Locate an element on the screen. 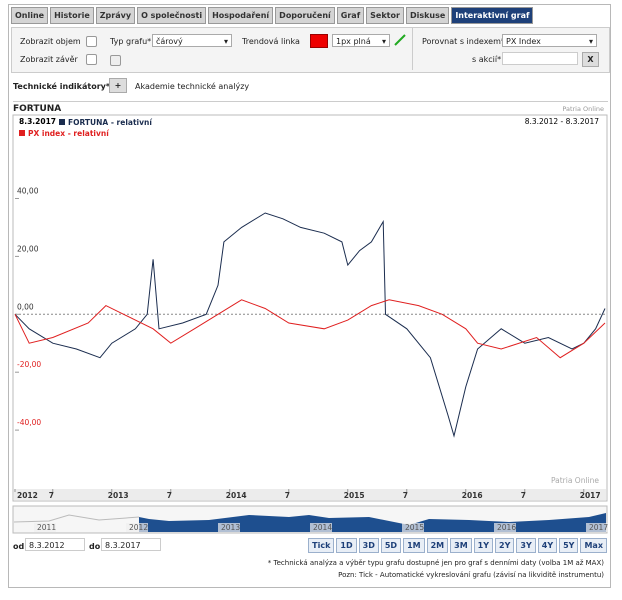  indicators-label: Technické indikátory*: is located at coordinates (63, 86).